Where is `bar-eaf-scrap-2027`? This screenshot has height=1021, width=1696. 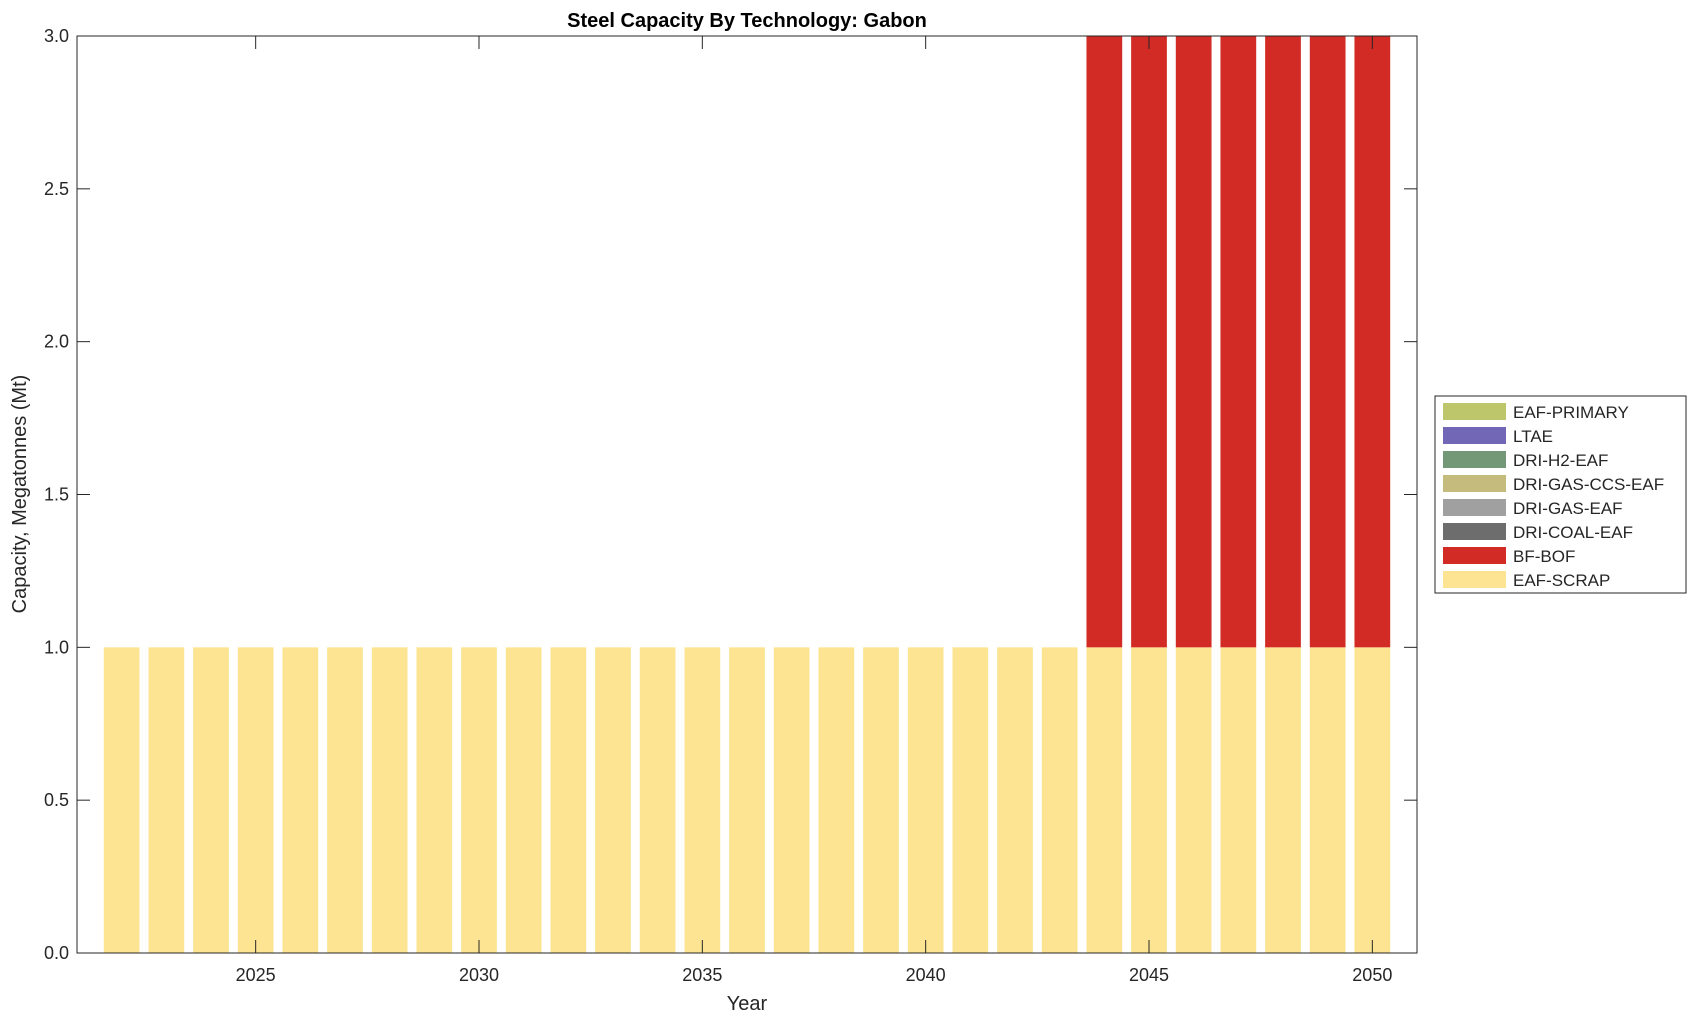
bar-eaf-scrap-2027 is located at coordinates (345, 800).